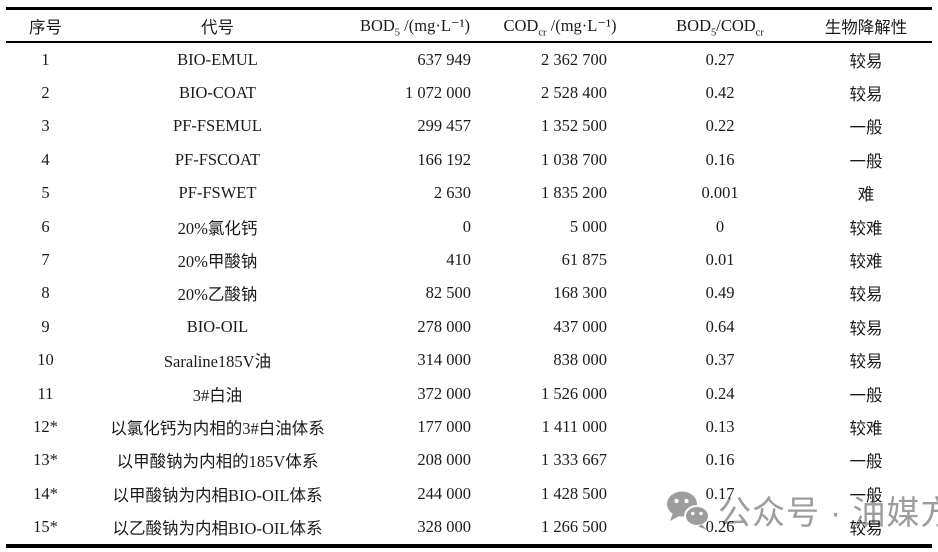  I want to click on bod-value: 244 000, so click(444, 493).